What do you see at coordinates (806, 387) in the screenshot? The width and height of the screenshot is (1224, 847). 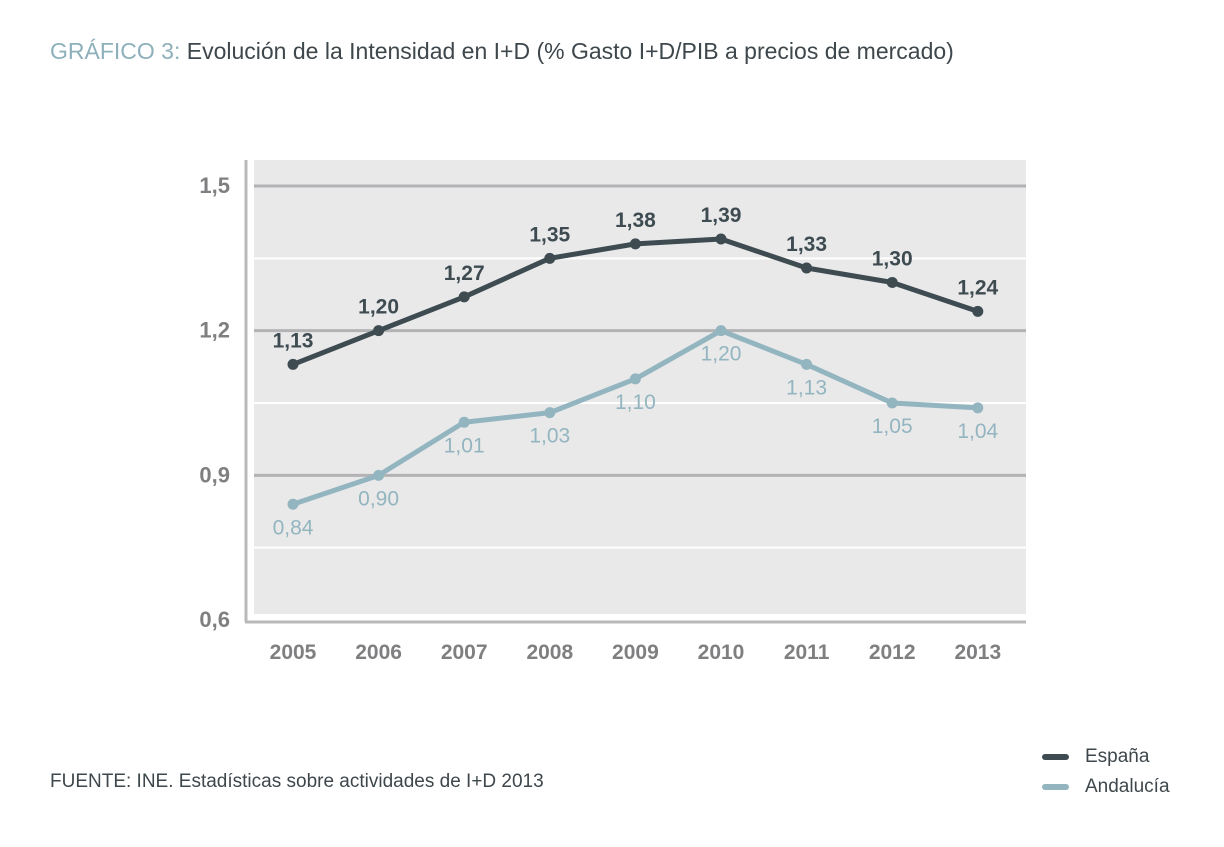 I see `data-label-andalucia: 1,13` at bounding box center [806, 387].